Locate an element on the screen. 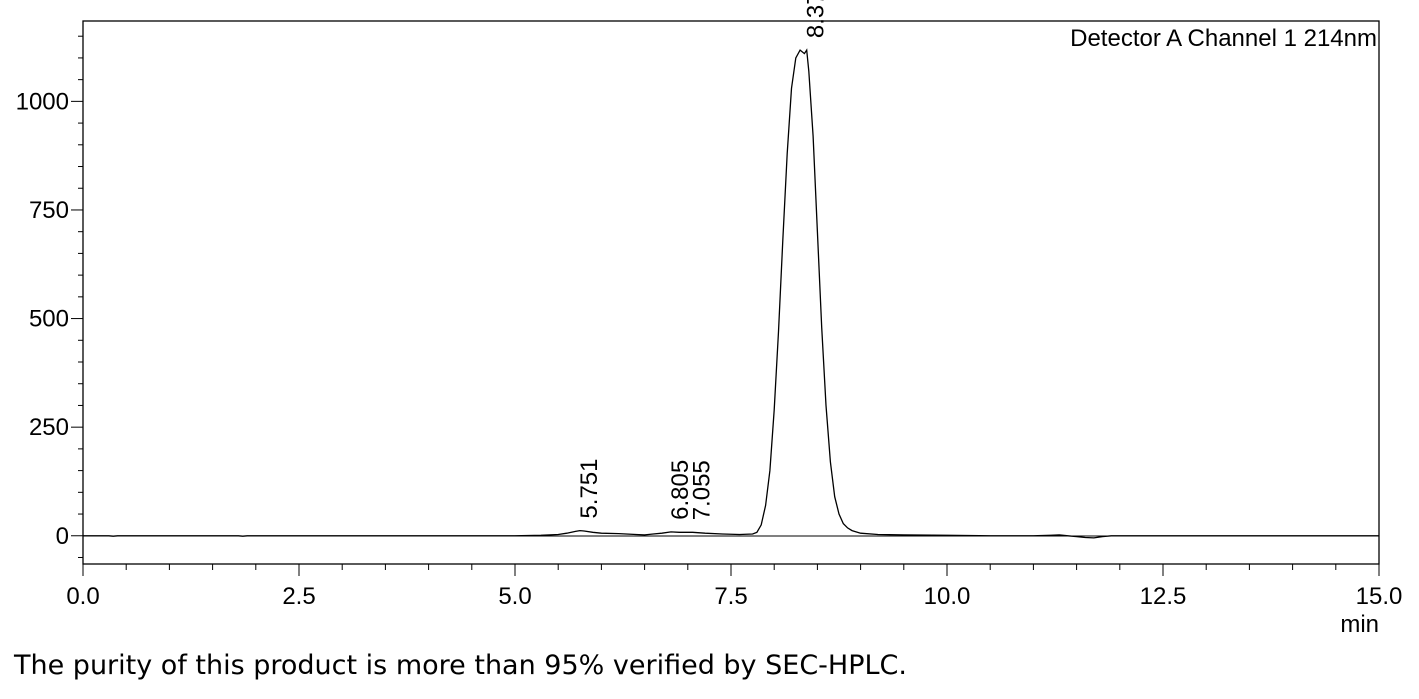 Image resolution: width=1419 pixels, height=699 pixels. y-axis: 0 250 500 750 1000 is located at coordinates (49, 296).